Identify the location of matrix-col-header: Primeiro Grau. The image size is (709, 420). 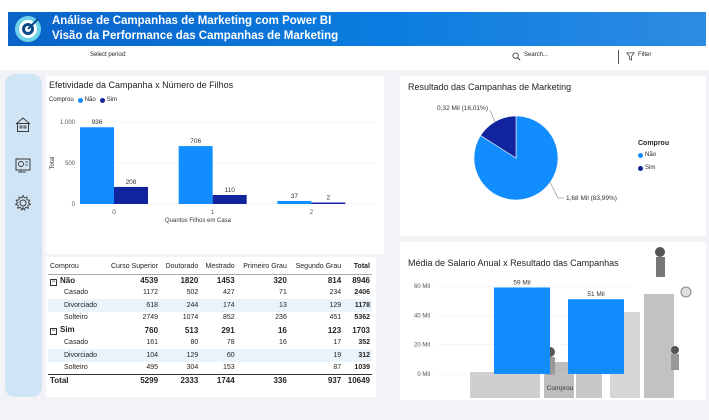
(262, 267).